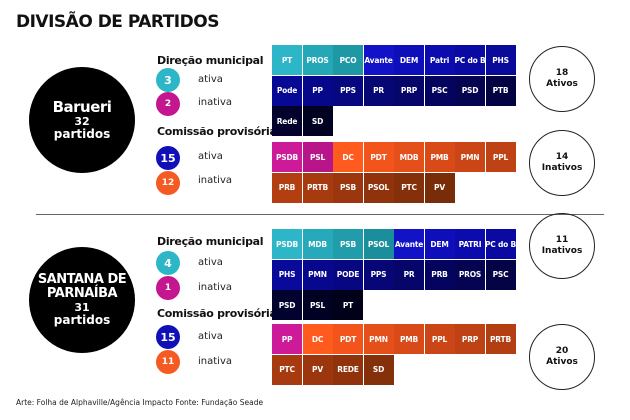 This screenshot has height=420, width=630. What do you see at coordinates (439, 60) in the screenshot?
I see `party-cell: Patri` at bounding box center [439, 60].